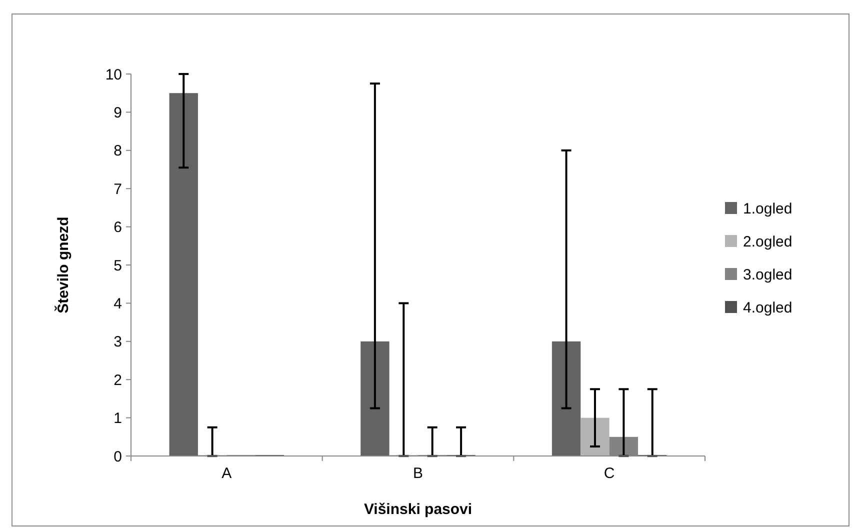 This screenshot has width=857, height=530. Describe the element at coordinates (609, 473) in the screenshot. I see `x-tick-label: C` at that location.